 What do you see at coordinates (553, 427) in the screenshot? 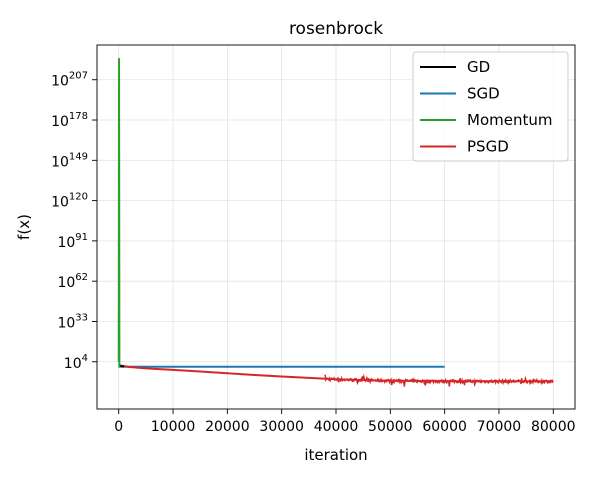
I see `x-tick-label: 80000` at bounding box center [553, 427].